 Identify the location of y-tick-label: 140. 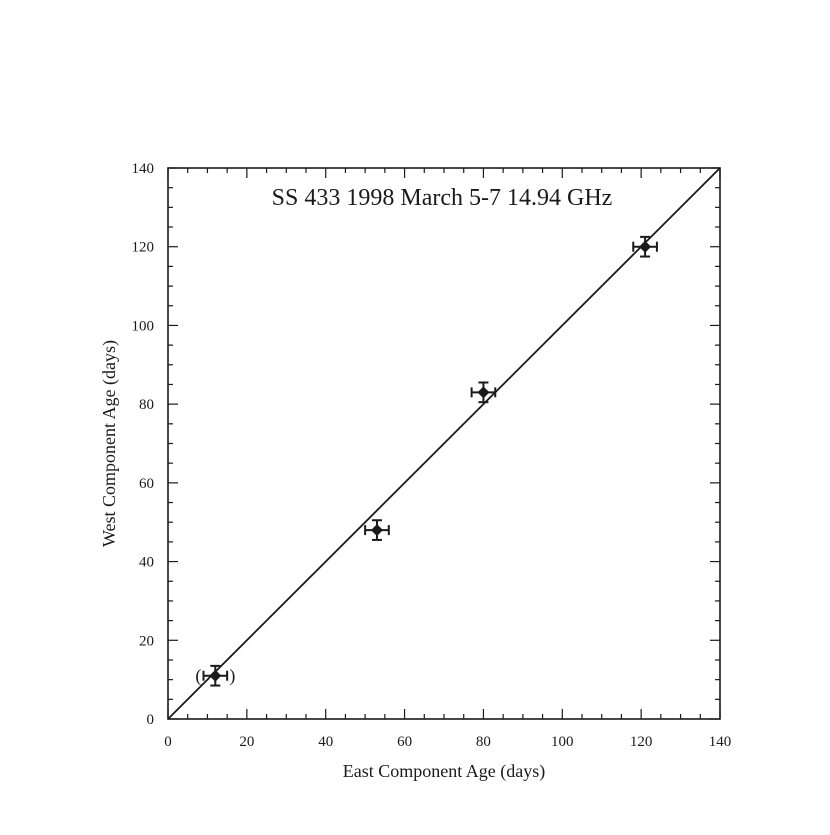
(143, 169).